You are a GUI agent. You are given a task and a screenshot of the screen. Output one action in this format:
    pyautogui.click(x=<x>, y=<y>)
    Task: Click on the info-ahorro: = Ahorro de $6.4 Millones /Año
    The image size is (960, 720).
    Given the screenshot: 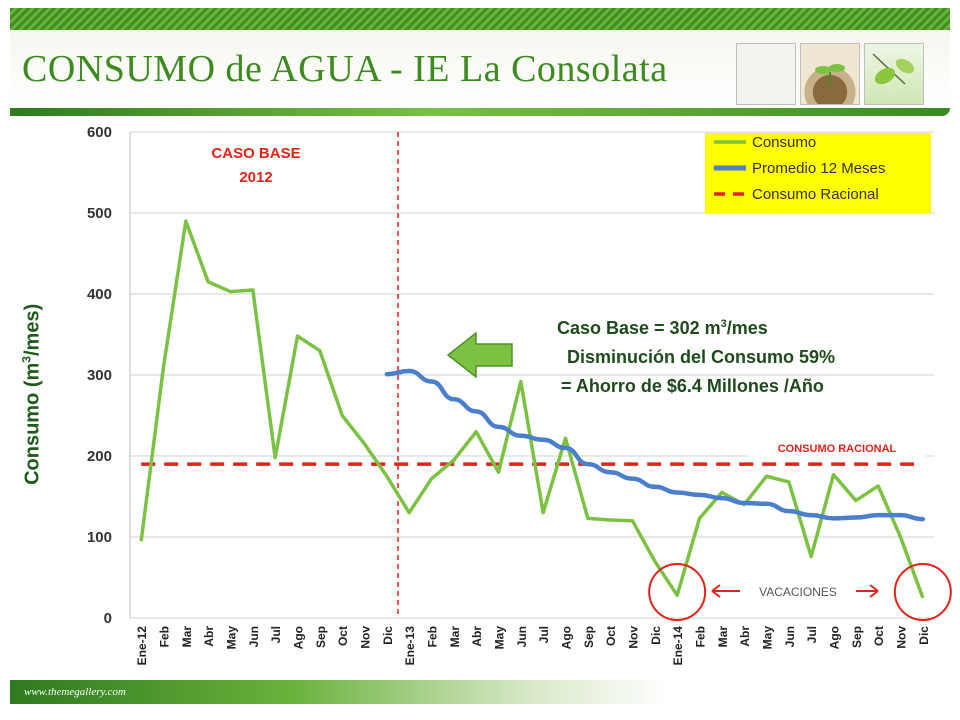 What is the action you would take?
    pyautogui.click(x=692, y=386)
    